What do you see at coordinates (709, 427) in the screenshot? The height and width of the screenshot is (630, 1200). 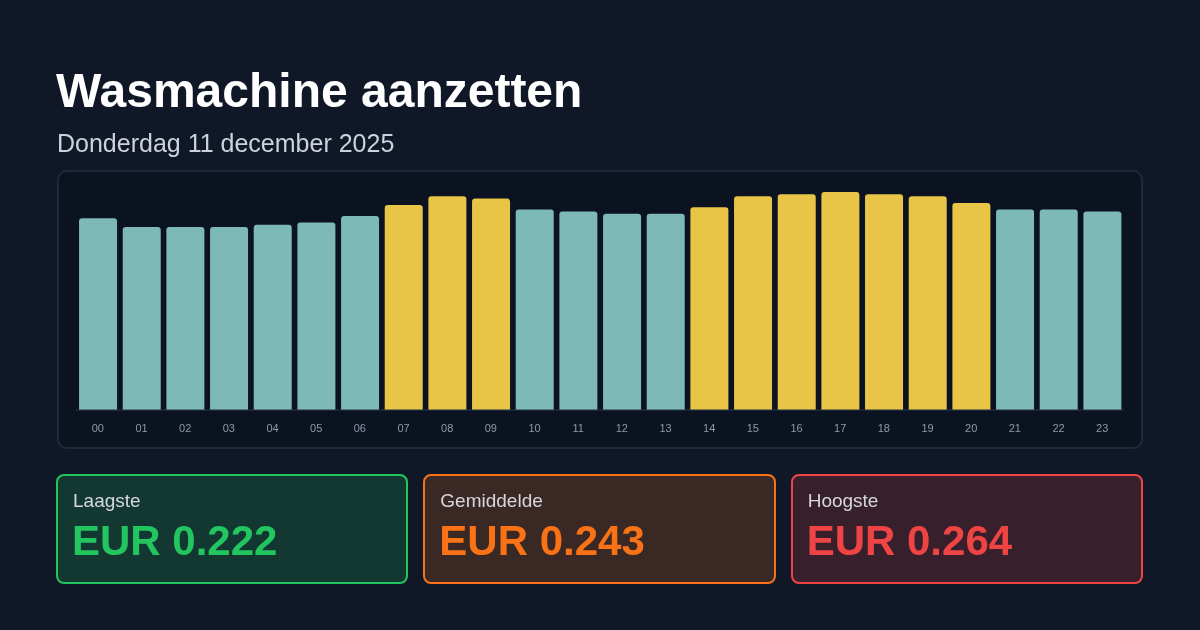 I see `x-tick-label: 14` at bounding box center [709, 427].